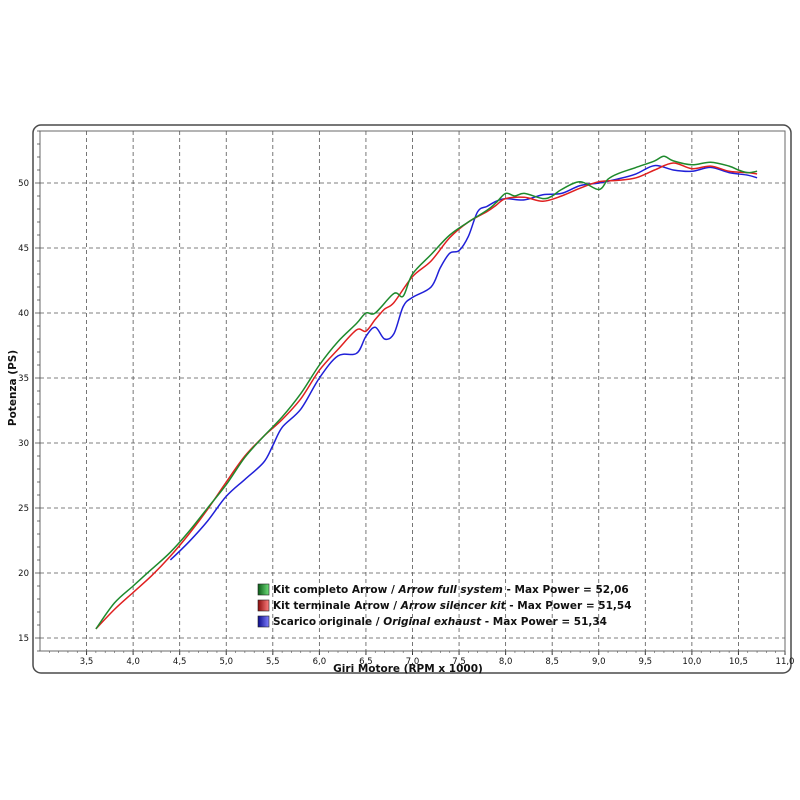 The image size is (800, 800). Describe the element at coordinates (328, 622) in the screenshot. I see `legend-entry-label: Scarico originale /` at that location.